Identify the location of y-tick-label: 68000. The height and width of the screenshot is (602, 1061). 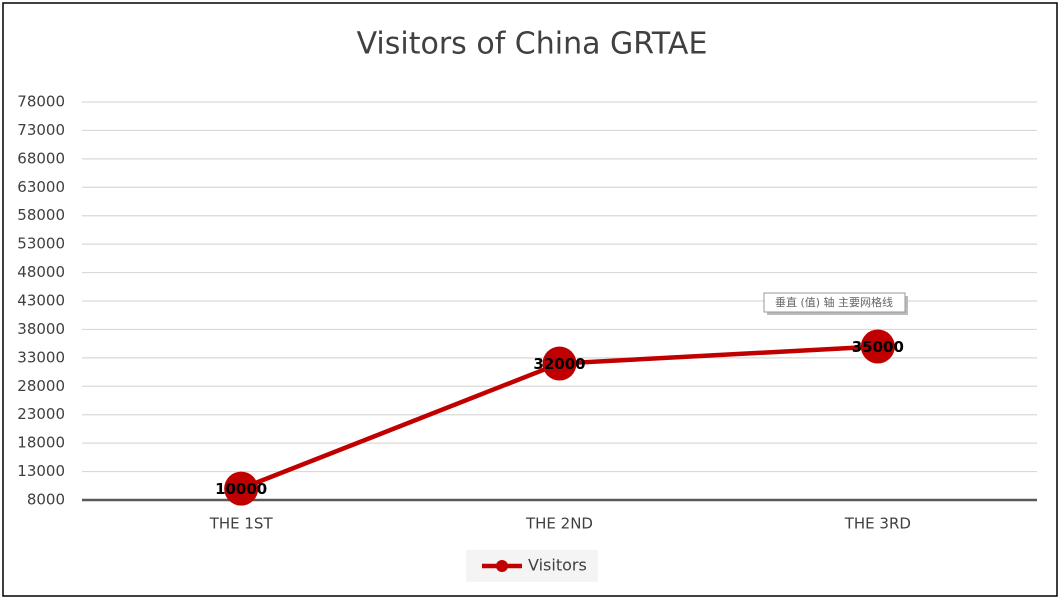
(41, 158).